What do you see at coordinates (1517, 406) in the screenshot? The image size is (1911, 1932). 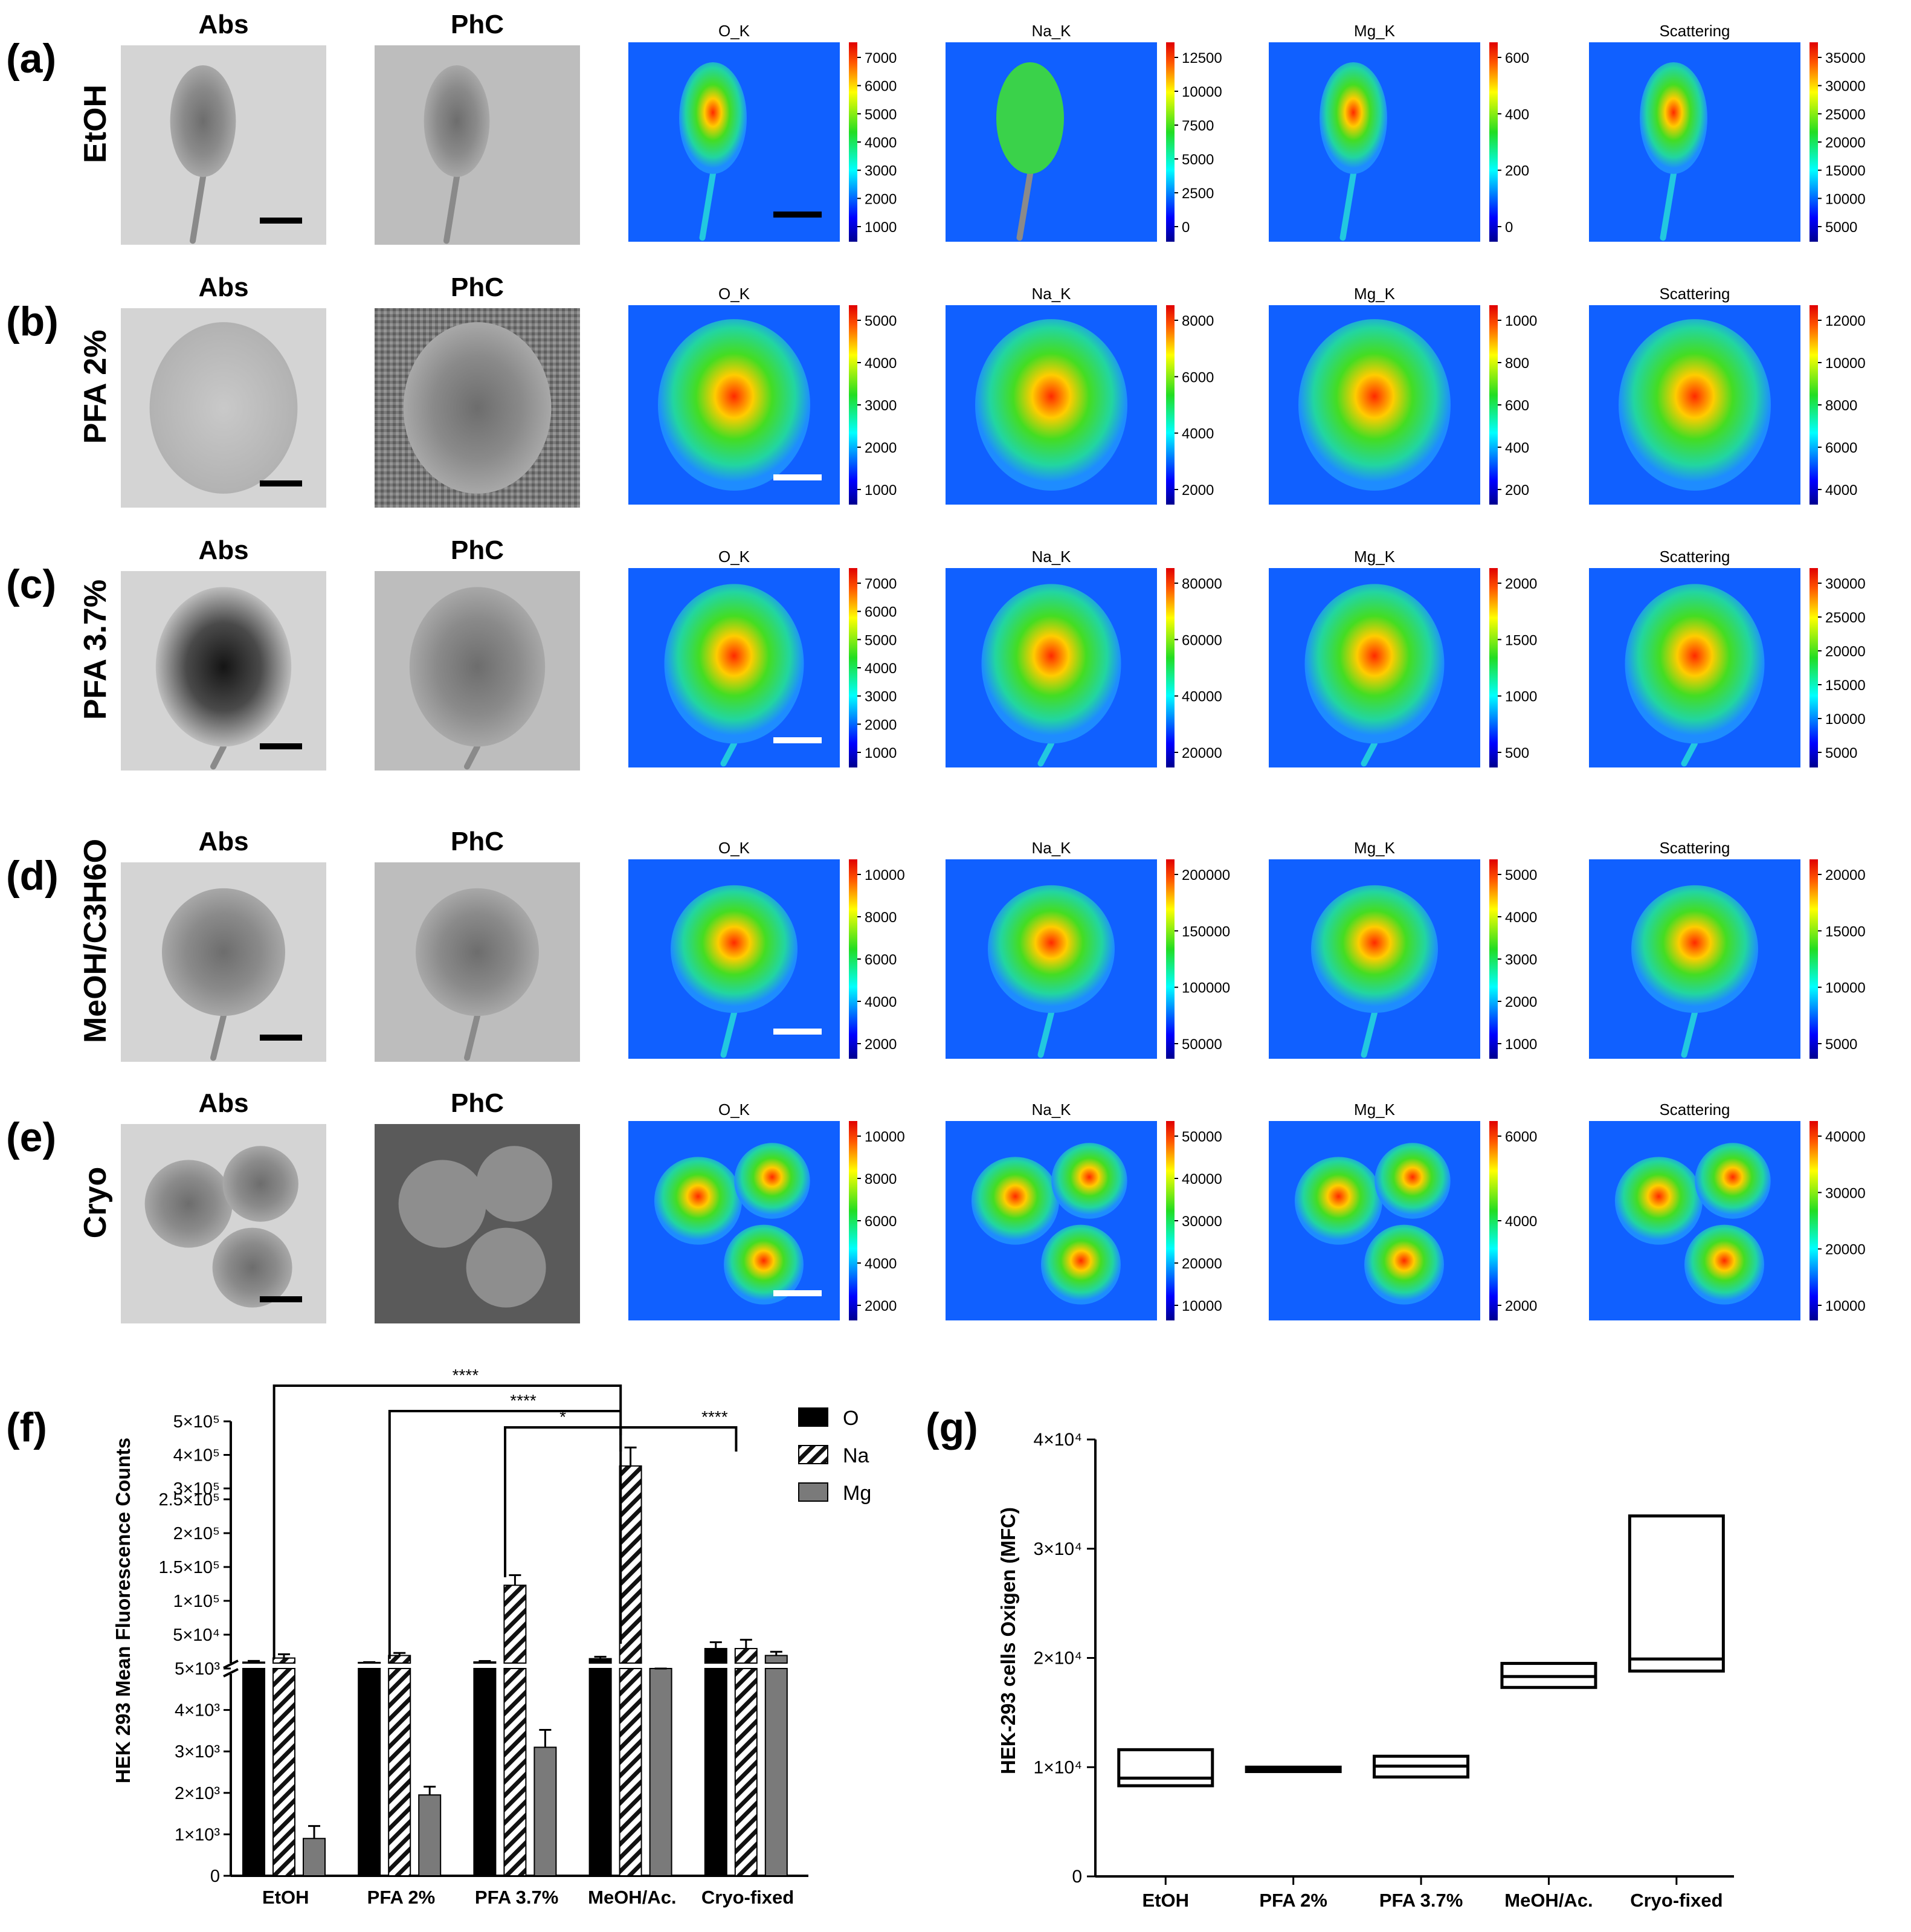 I see `colorbar-tick-label: 600` at bounding box center [1517, 406].